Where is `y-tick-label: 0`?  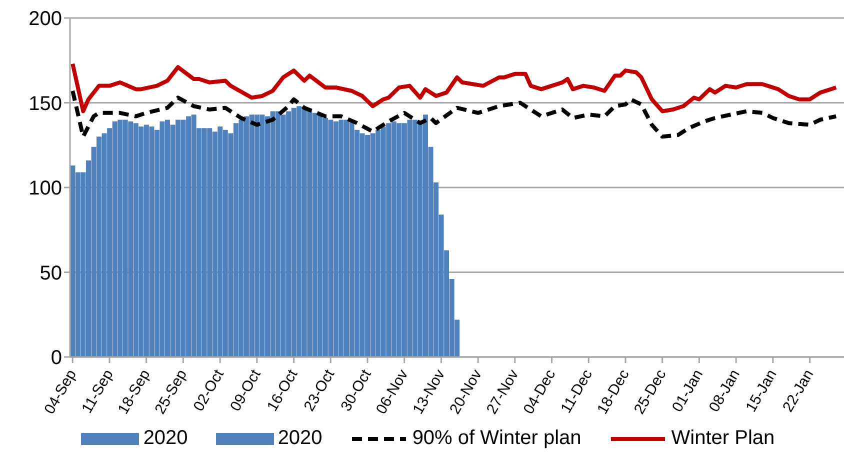
y-tick-label: 0 is located at coordinates (56, 358).